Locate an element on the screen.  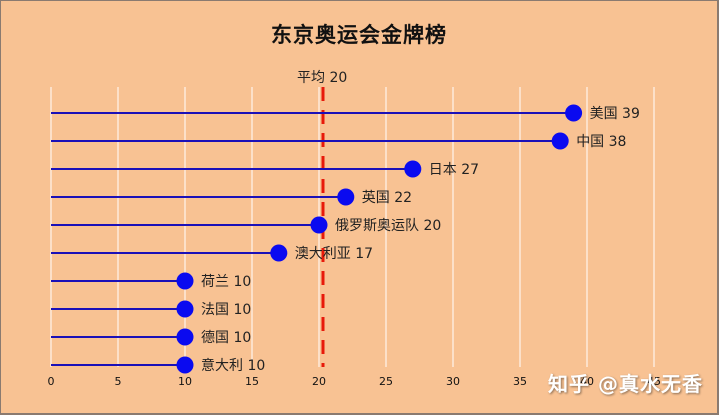
x-tick-label: 30 is located at coordinates (453, 381).